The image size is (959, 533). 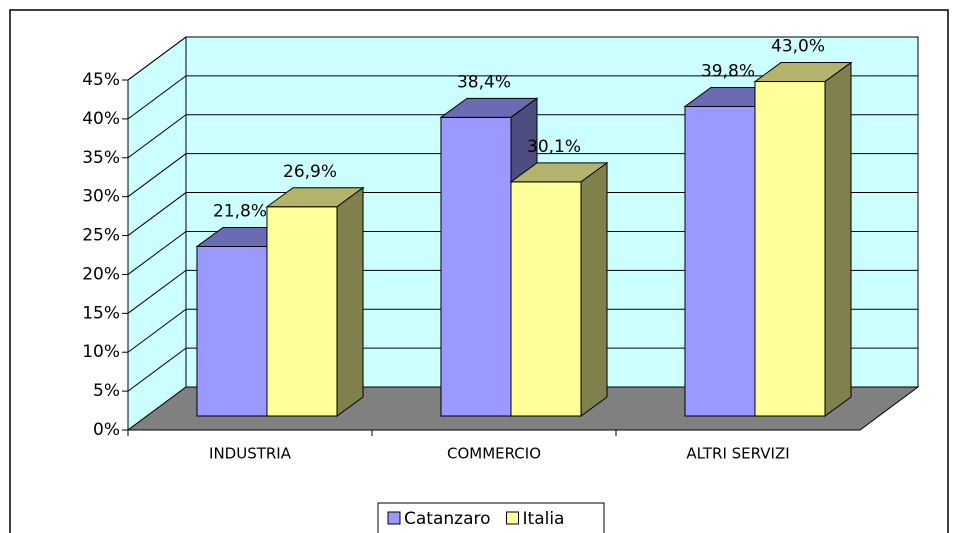 What do you see at coordinates (101, 313) in the screenshot?
I see `y-tick-label: 15%` at bounding box center [101, 313].